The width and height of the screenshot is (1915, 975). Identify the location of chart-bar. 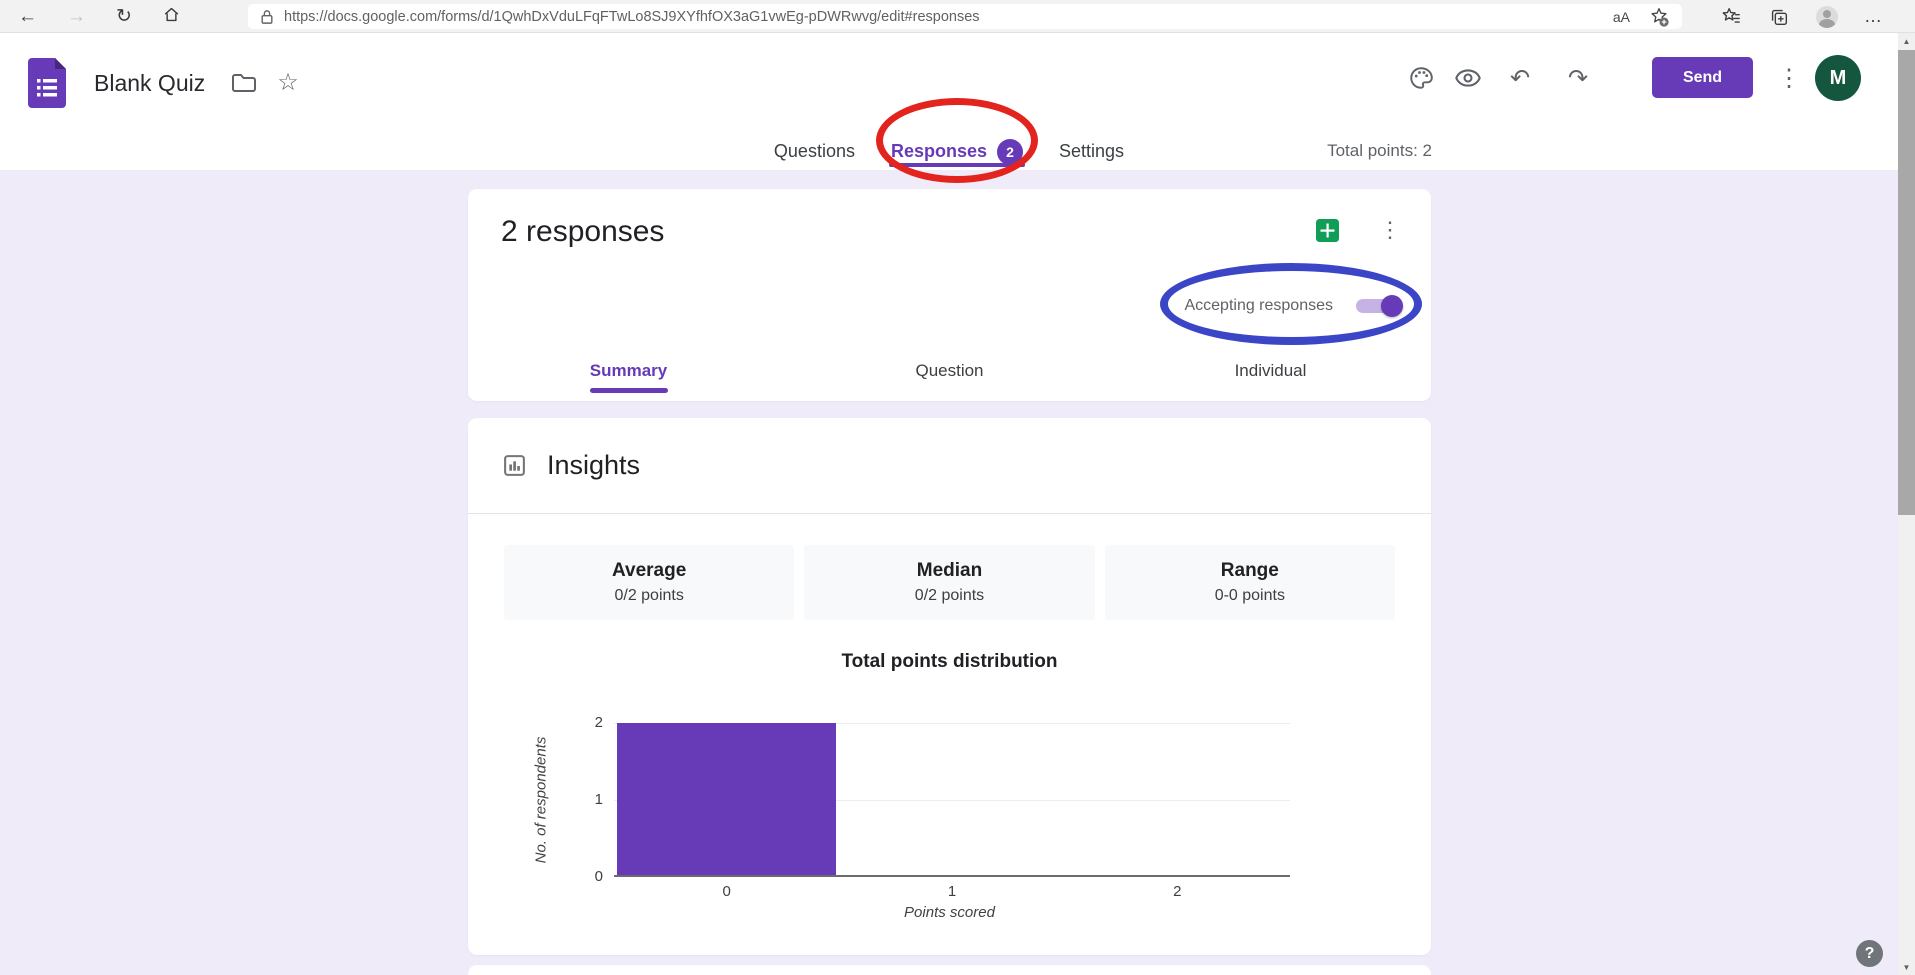
(726, 800).